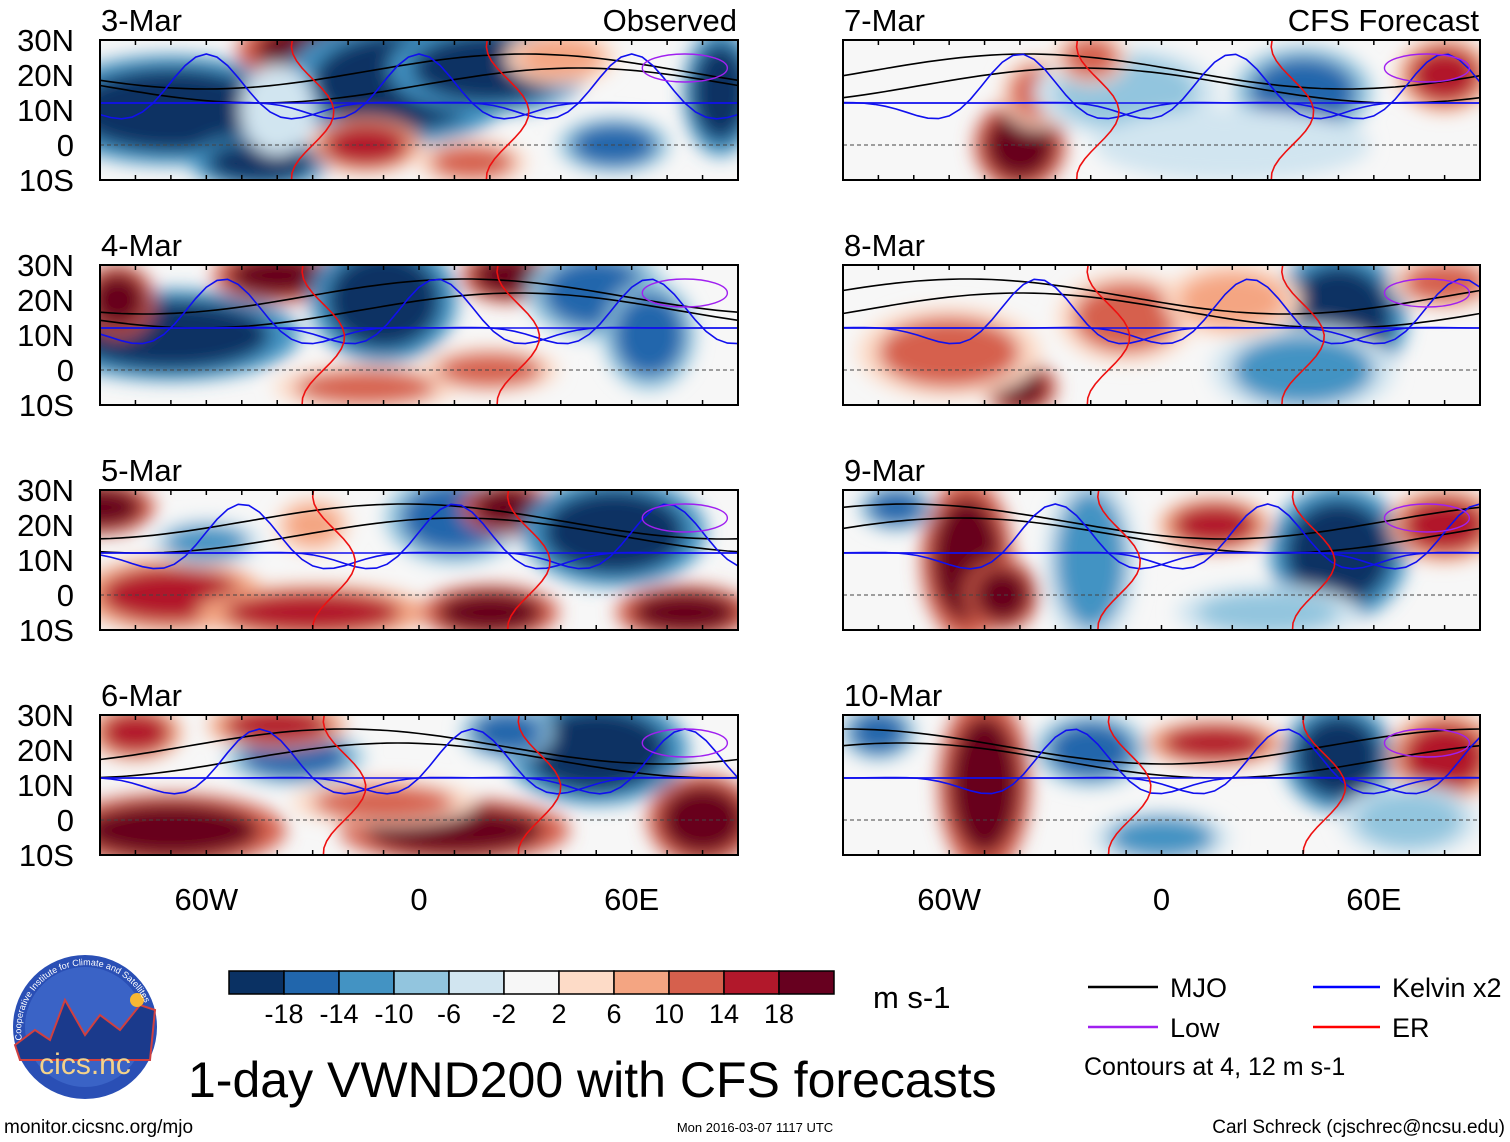  I want to click on colorbar-label: 6, so click(613, 1014).